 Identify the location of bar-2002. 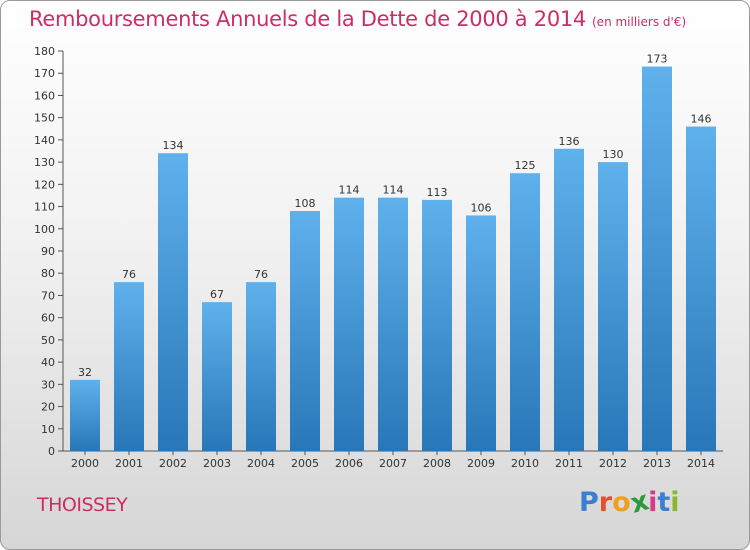
(173, 302).